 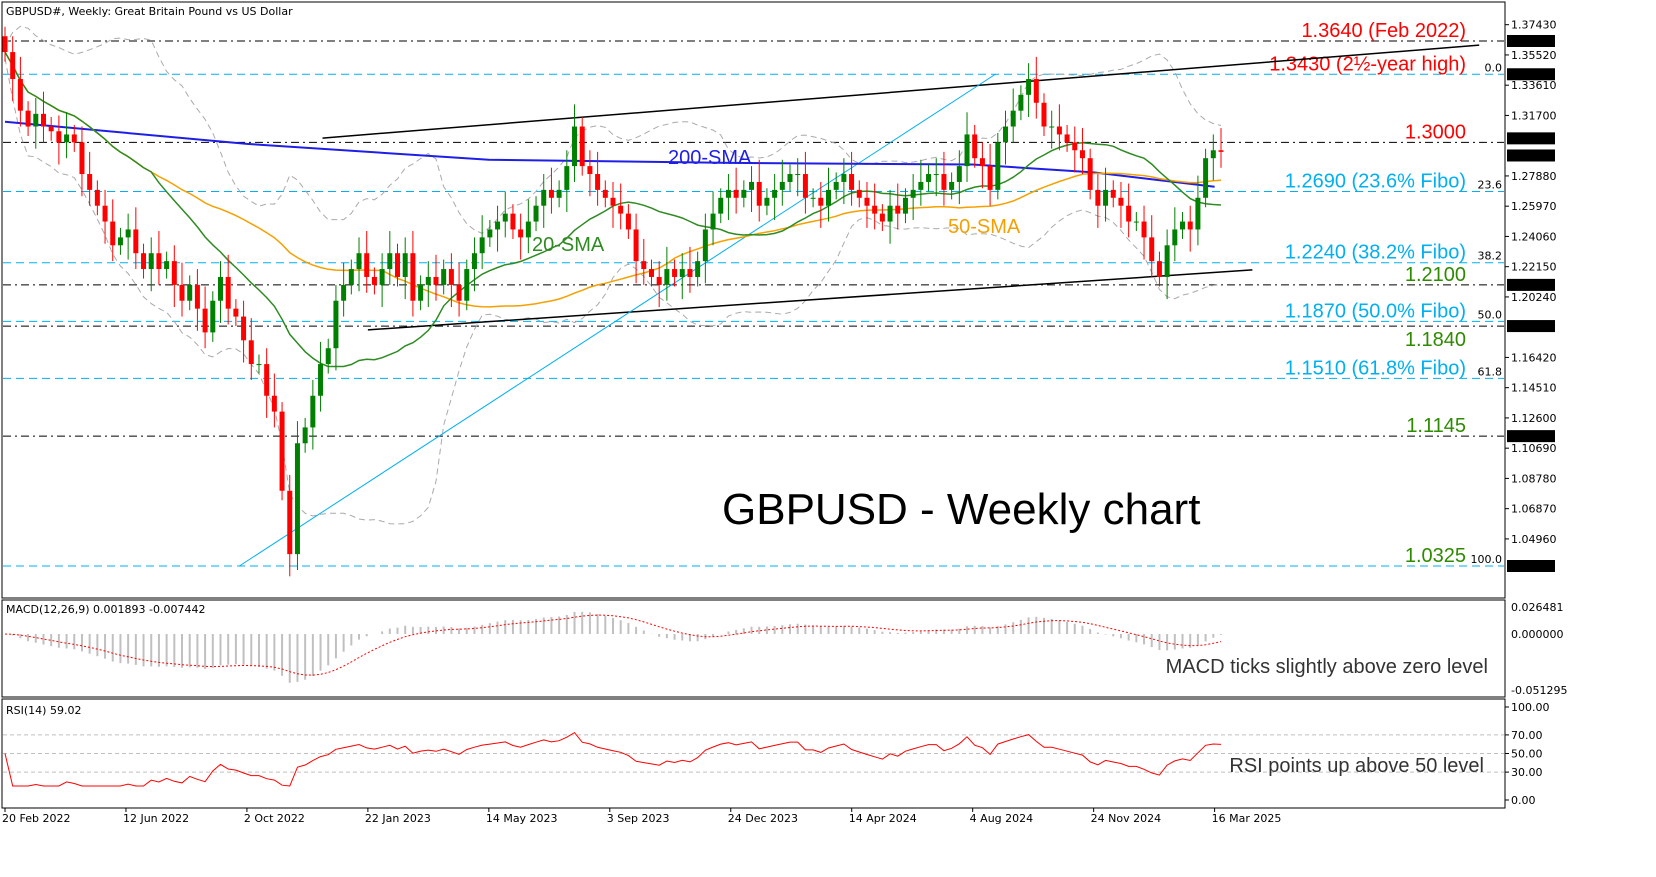 I want to click on fibo-ratio-label: 38.2, so click(x=1490, y=256).